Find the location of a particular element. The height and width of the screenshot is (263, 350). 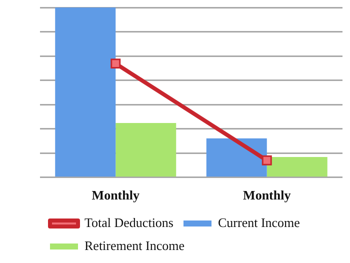

legend-label: Total Deductions is located at coordinates (129, 222).